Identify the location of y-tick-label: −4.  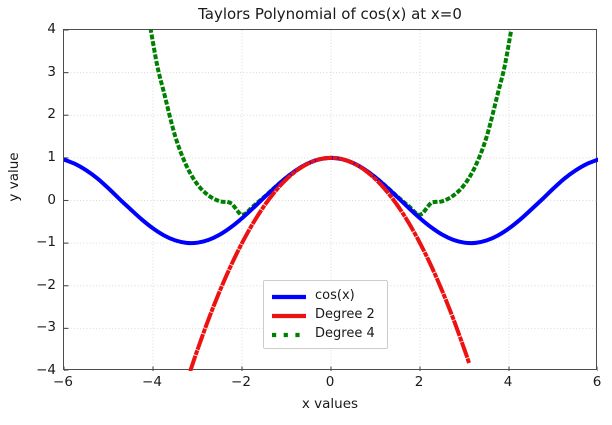
(46, 370).